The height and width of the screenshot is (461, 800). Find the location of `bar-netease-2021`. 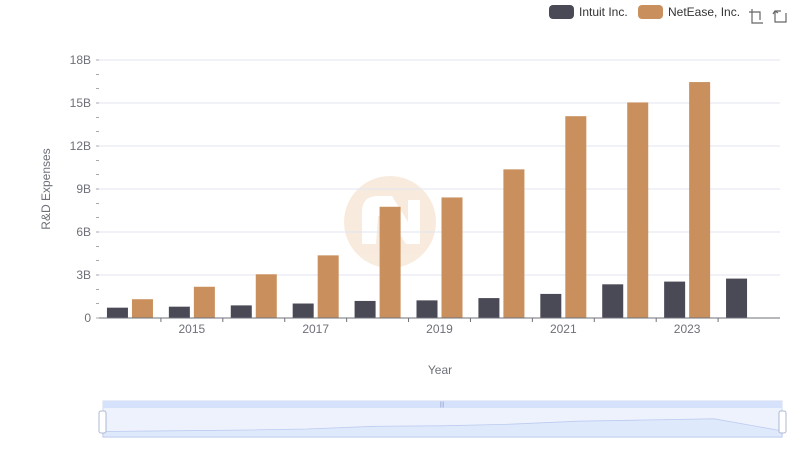

bar-netease-2021 is located at coordinates (576, 217).